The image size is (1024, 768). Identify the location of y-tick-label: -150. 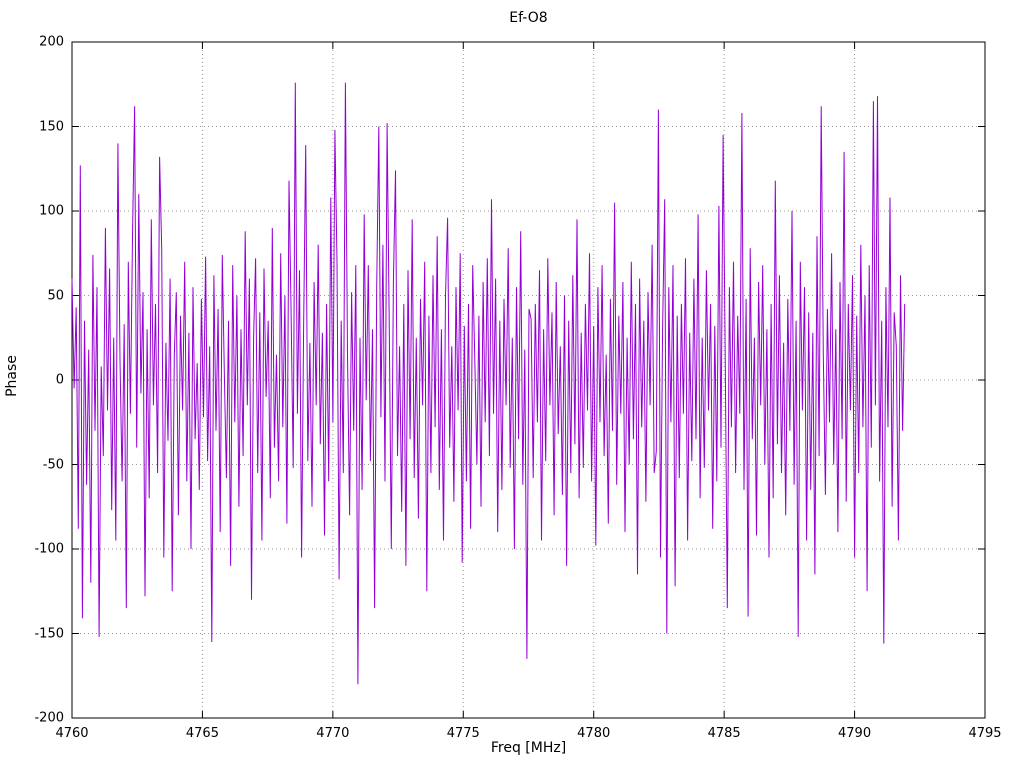
(49, 633).